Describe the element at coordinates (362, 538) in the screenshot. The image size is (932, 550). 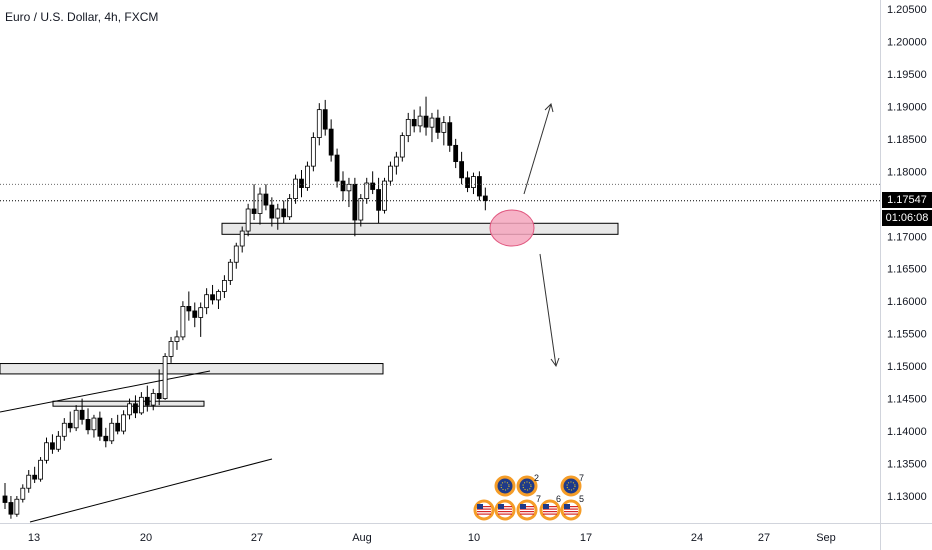
I see `x-tick-label: Aug` at that location.